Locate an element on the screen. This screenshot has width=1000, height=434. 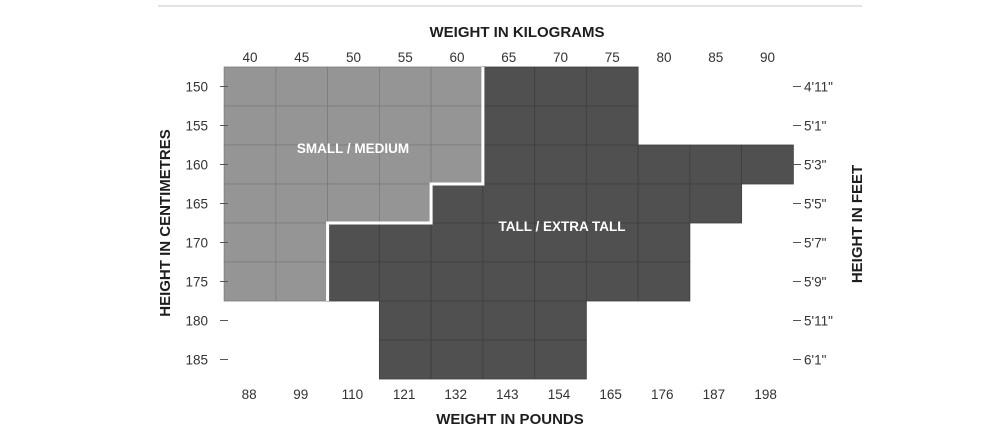
lb-tick-label: 132 is located at coordinates (455, 394).